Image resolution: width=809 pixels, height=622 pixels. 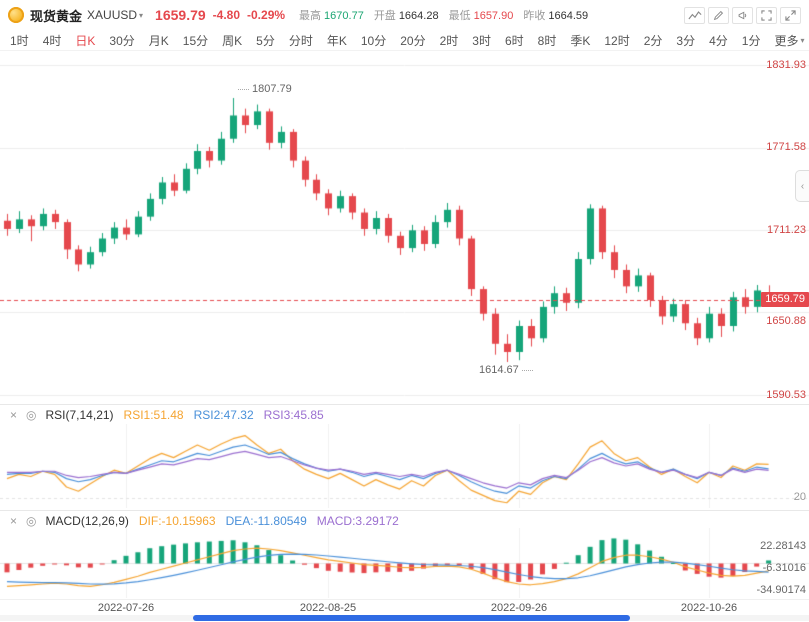 I want to click on timeframe-item-2: 日K, so click(x=85, y=40).